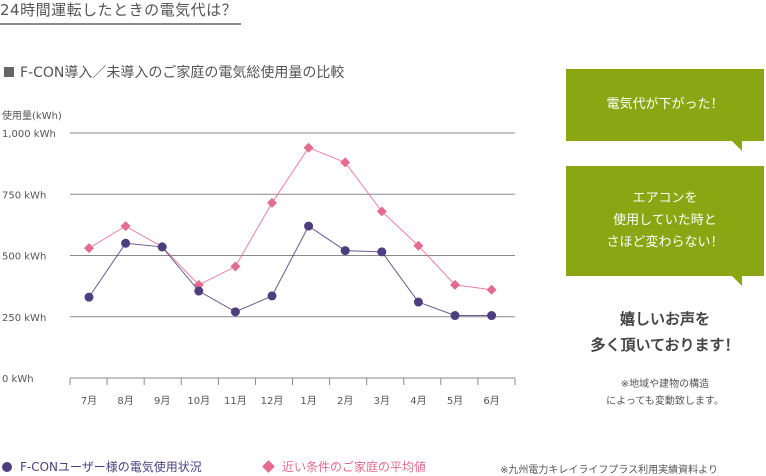 This screenshot has width=766, height=476. What do you see at coordinates (272, 401) in the screenshot?
I see `x-tick-label: 12月` at bounding box center [272, 401].